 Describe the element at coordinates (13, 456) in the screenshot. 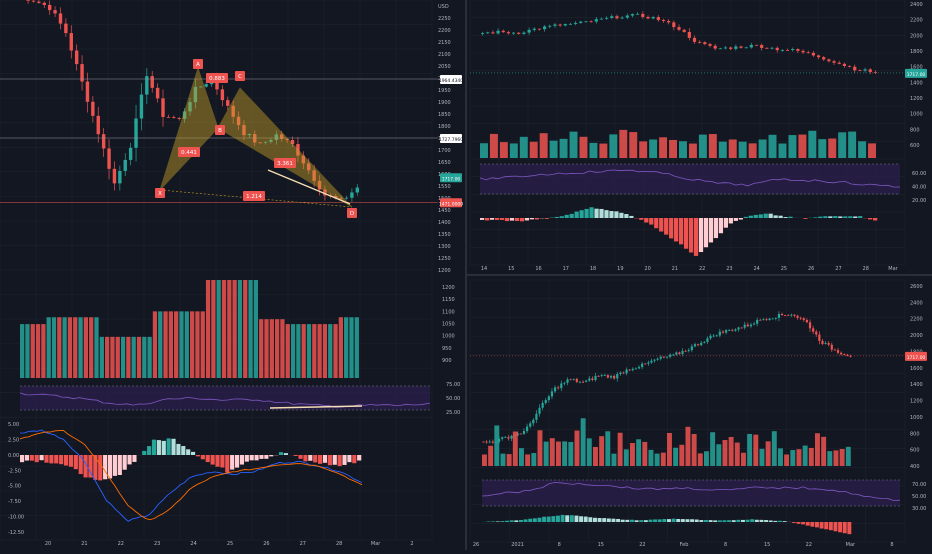

I see `left-macd-tick: 0.00` at that location.